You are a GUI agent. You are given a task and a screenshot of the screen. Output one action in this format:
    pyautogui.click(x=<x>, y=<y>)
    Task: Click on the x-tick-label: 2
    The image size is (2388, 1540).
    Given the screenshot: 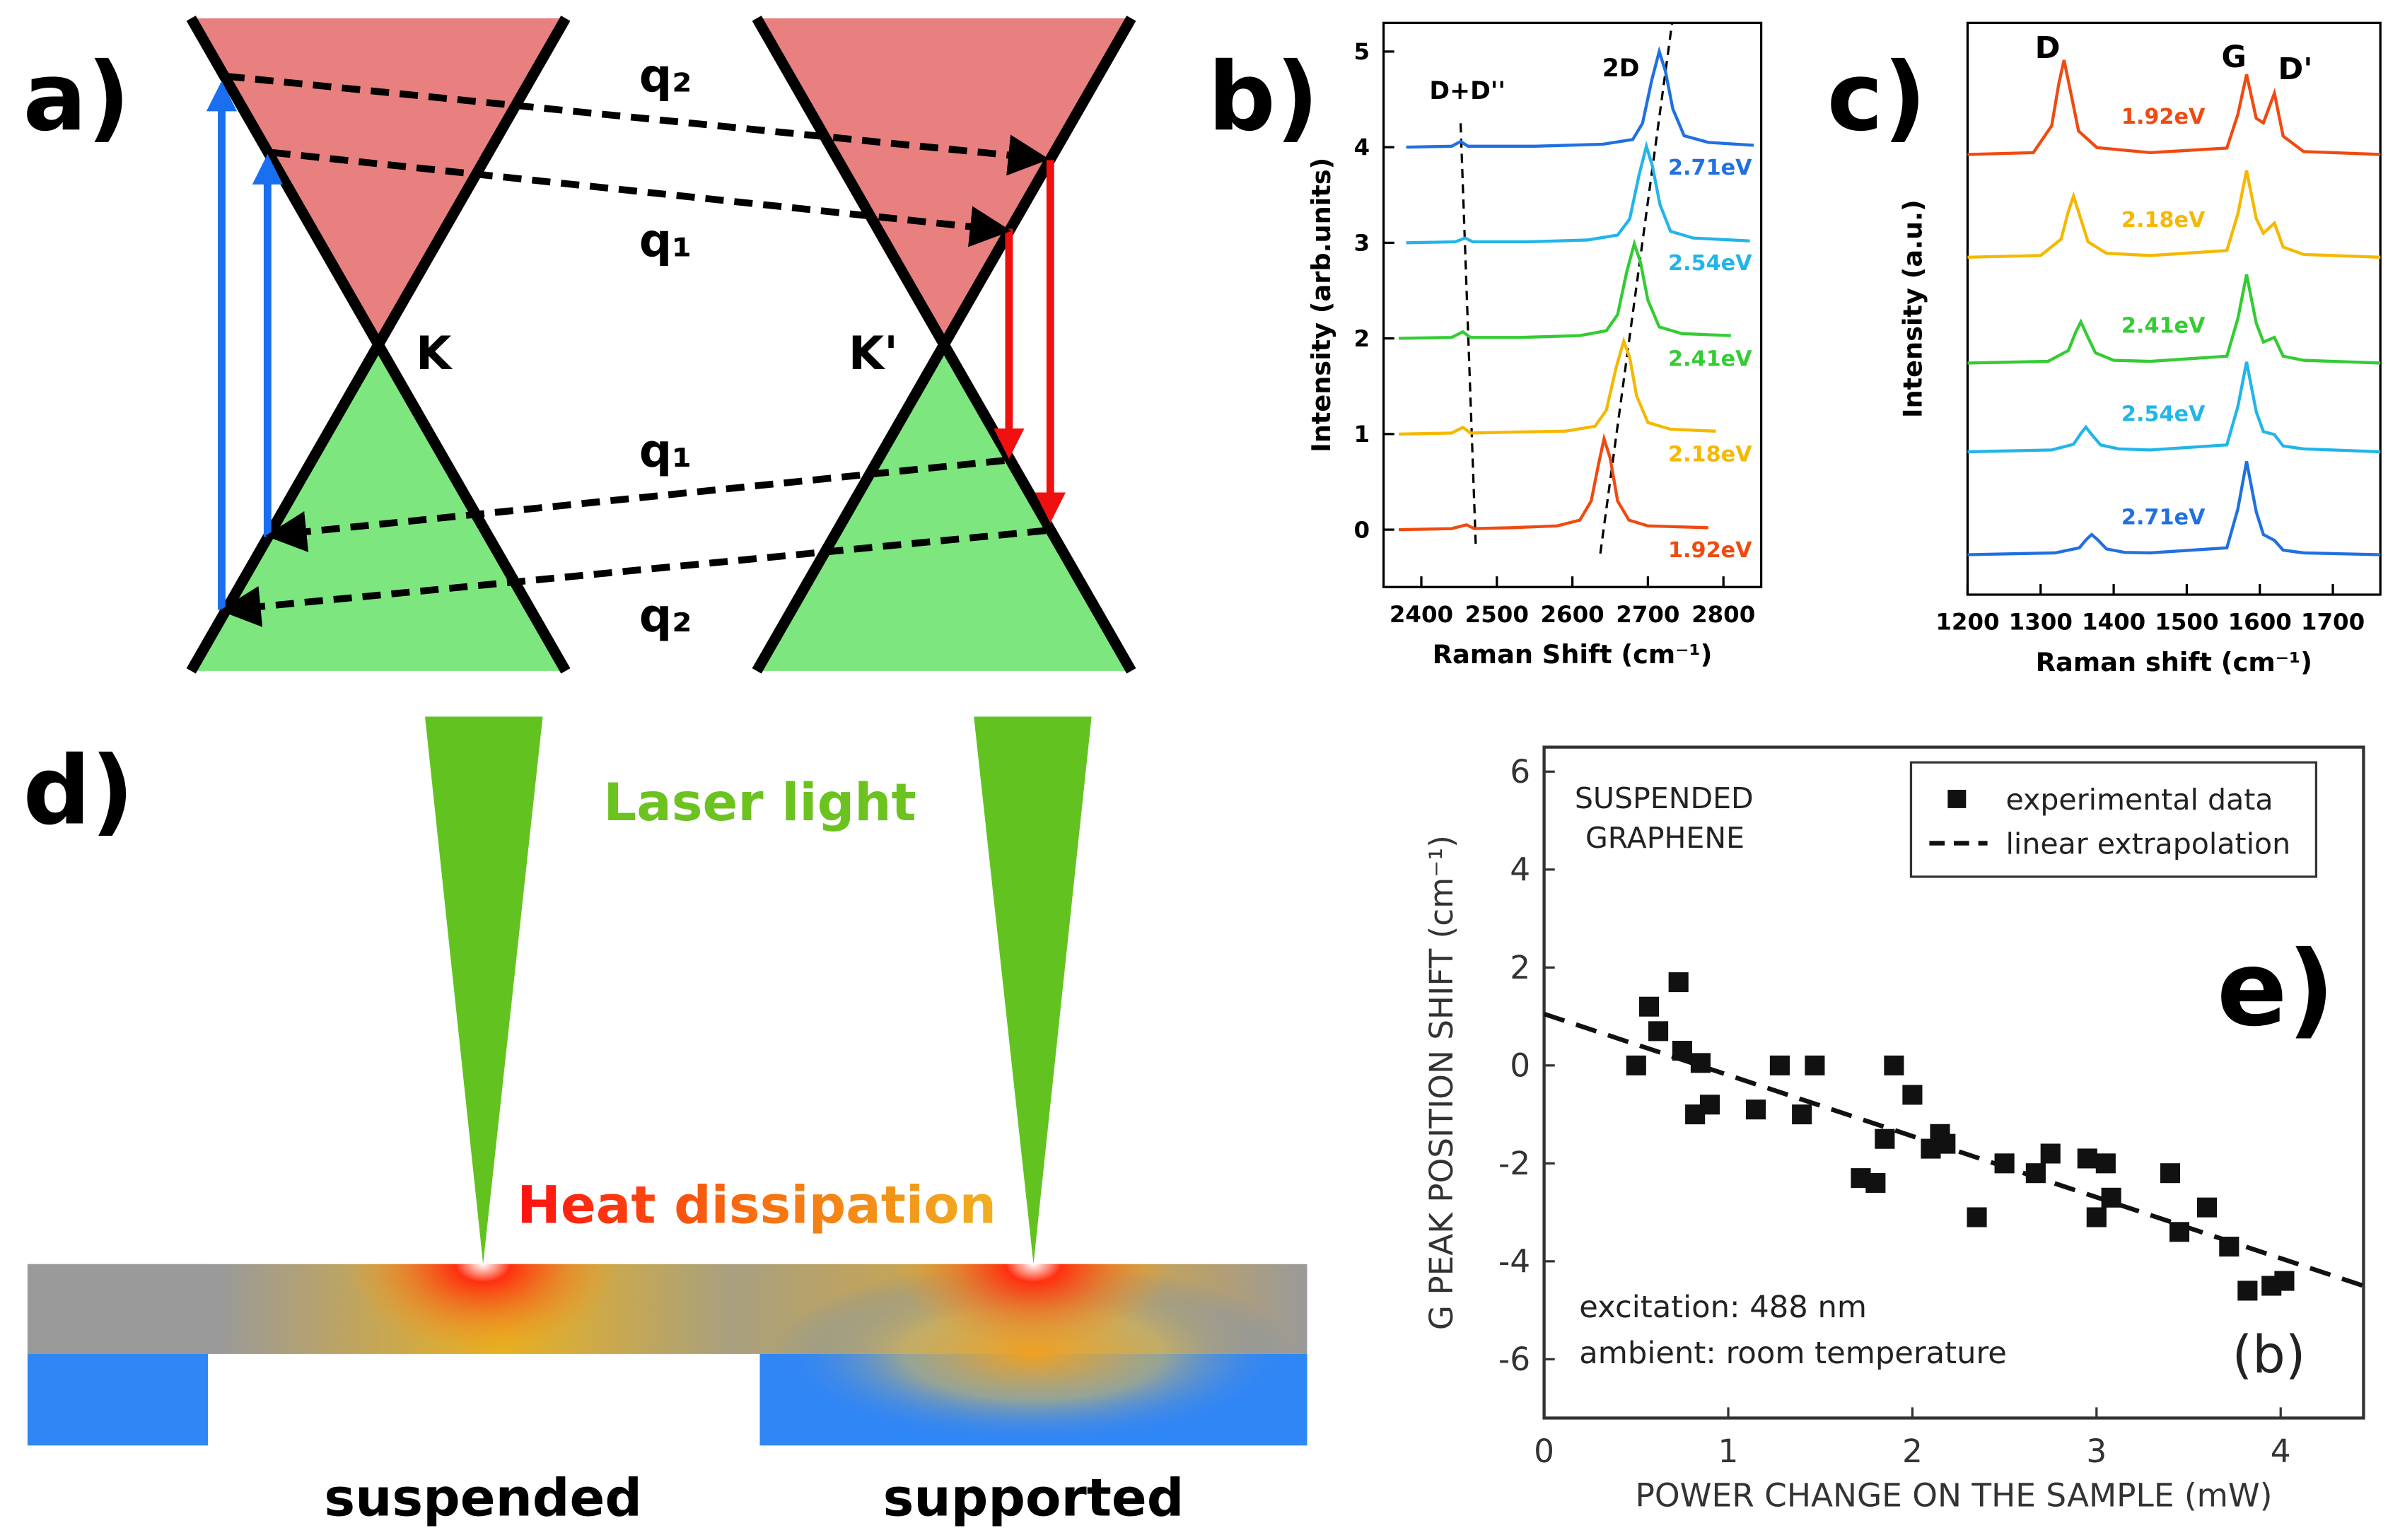 What is the action you would take?
    pyautogui.click(x=1912, y=1451)
    